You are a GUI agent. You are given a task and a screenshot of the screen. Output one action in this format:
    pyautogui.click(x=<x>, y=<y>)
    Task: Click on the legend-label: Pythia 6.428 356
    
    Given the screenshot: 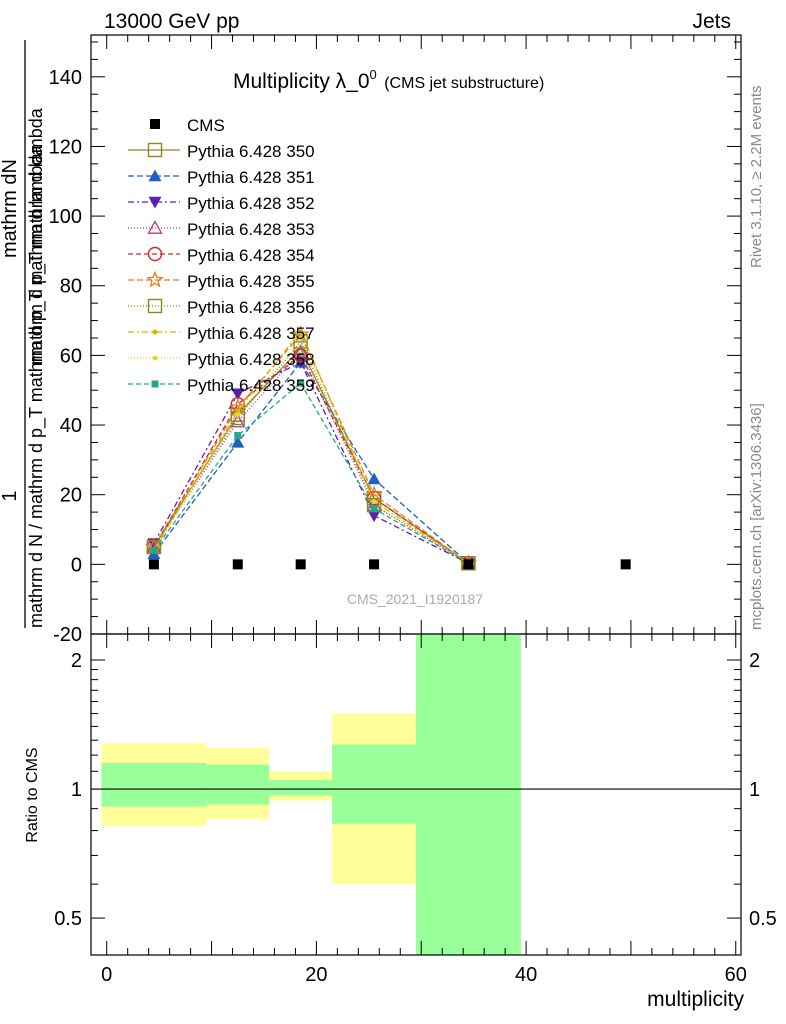 What is the action you would take?
    pyautogui.click(x=251, y=307)
    